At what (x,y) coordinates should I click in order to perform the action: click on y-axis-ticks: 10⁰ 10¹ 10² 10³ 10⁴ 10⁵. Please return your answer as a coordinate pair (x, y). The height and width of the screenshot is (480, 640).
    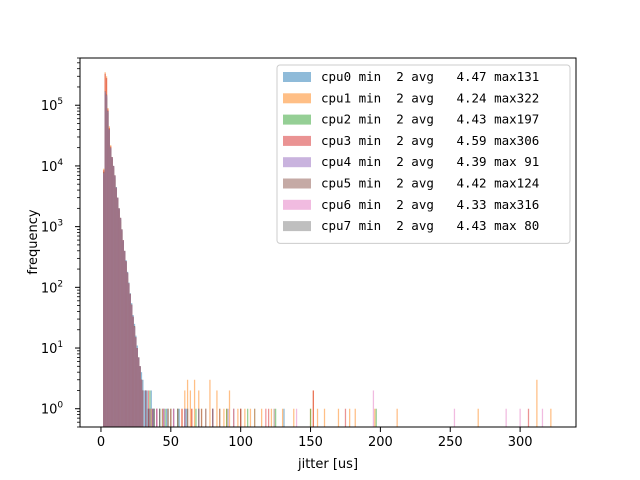
    Looking at the image, I should click on (60, 242).